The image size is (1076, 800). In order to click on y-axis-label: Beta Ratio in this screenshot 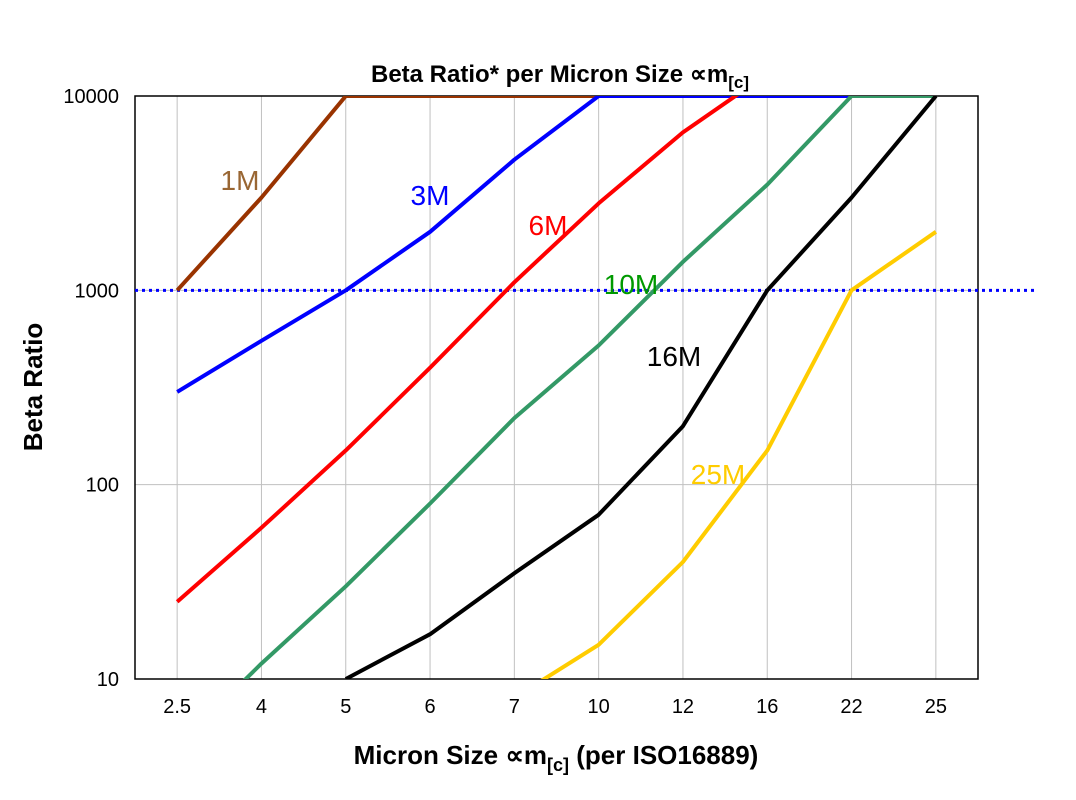, I will do `click(33, 387)`.